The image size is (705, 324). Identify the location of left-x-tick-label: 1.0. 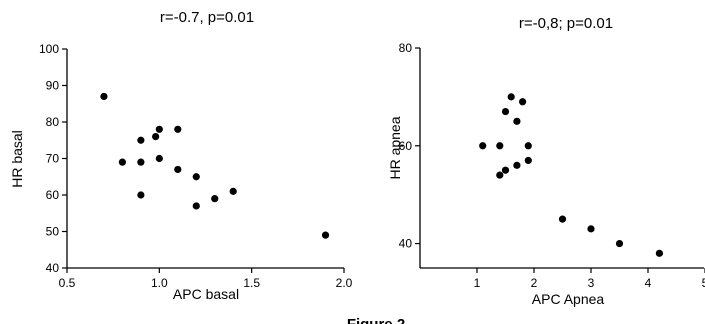
(159, 283).